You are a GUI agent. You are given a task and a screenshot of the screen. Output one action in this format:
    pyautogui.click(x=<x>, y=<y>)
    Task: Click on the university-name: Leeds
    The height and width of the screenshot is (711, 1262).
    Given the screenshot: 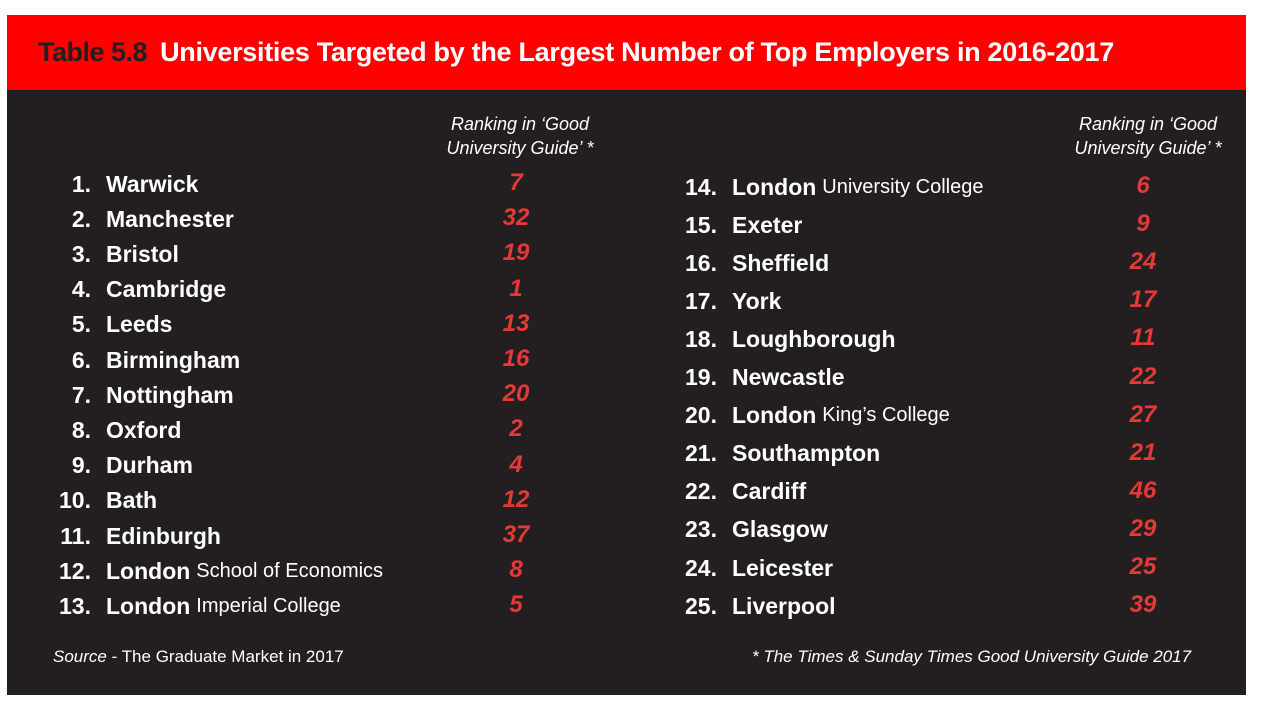 What is the action you would take?
    pyautogui.click(x=139, y=324)
    